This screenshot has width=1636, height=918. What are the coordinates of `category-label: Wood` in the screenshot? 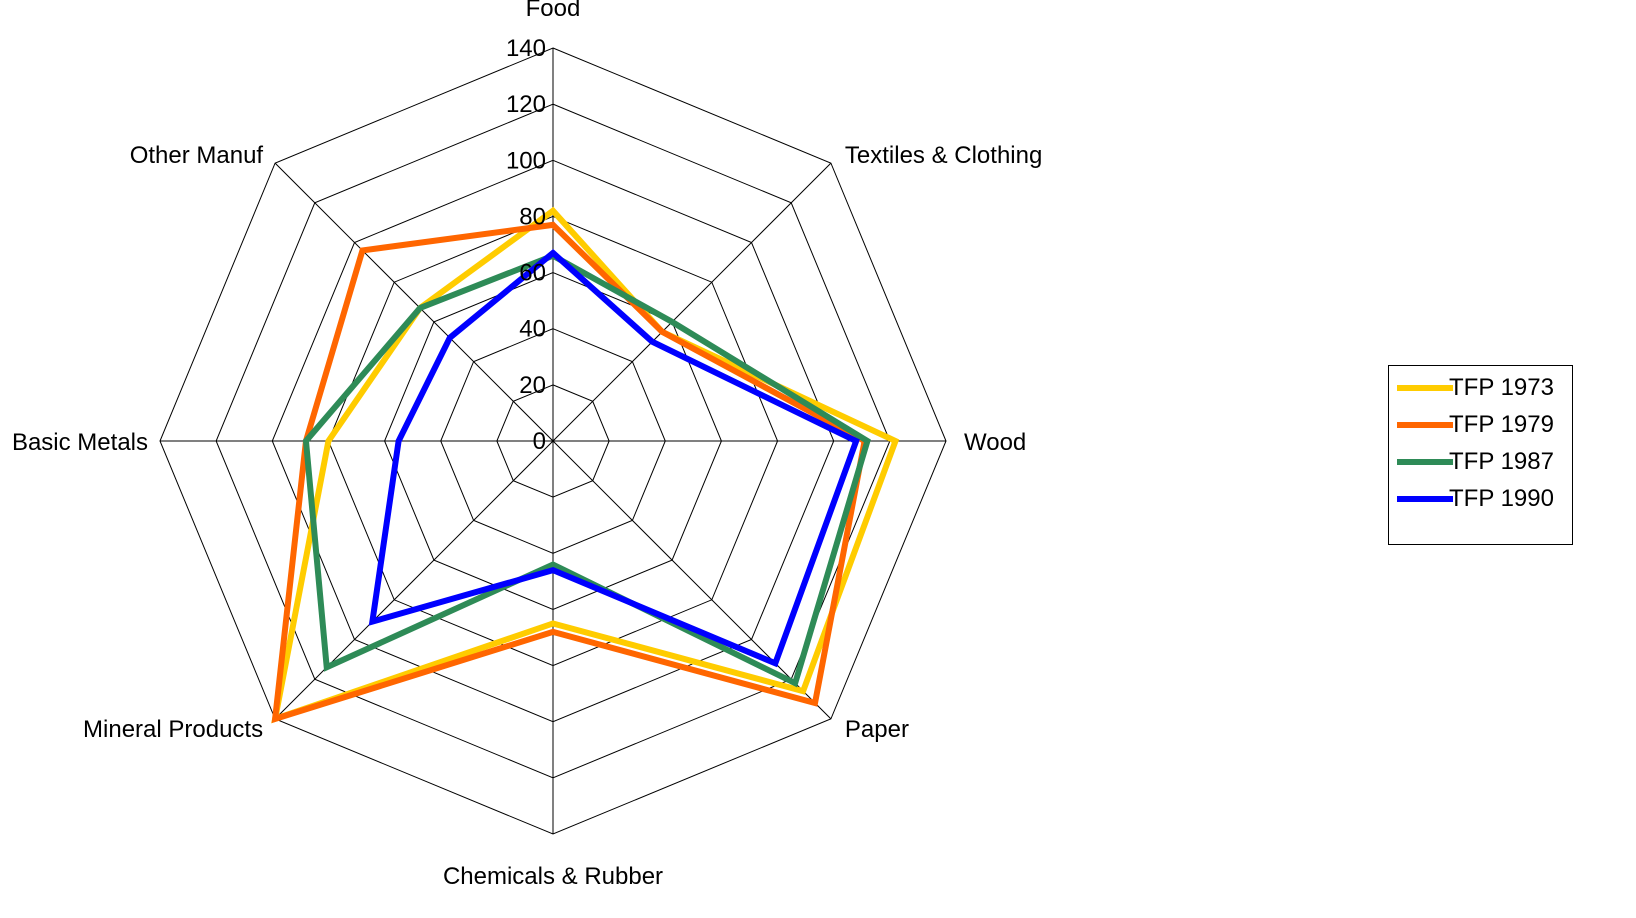 It's located at (995, 442).